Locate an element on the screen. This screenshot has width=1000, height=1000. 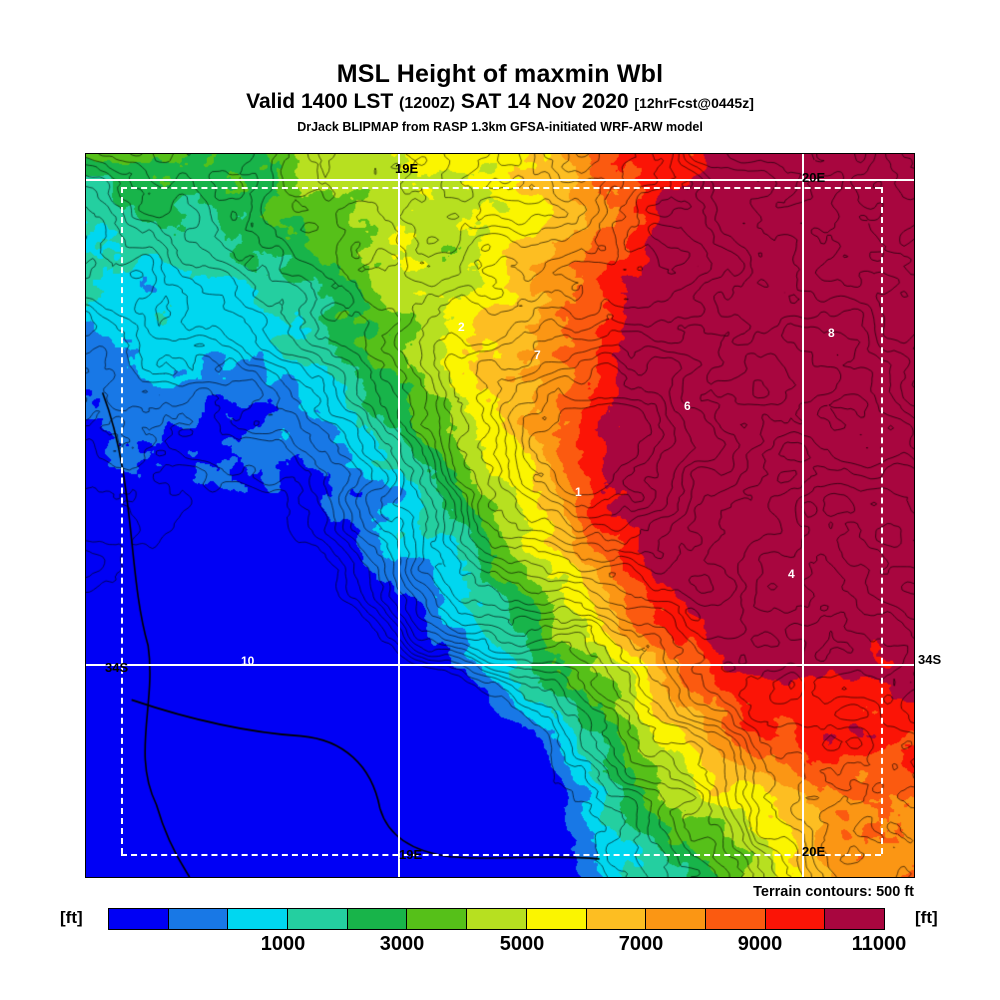
valid-time-prefix: Valid 1400 LST is located at coordinates (322, 101).